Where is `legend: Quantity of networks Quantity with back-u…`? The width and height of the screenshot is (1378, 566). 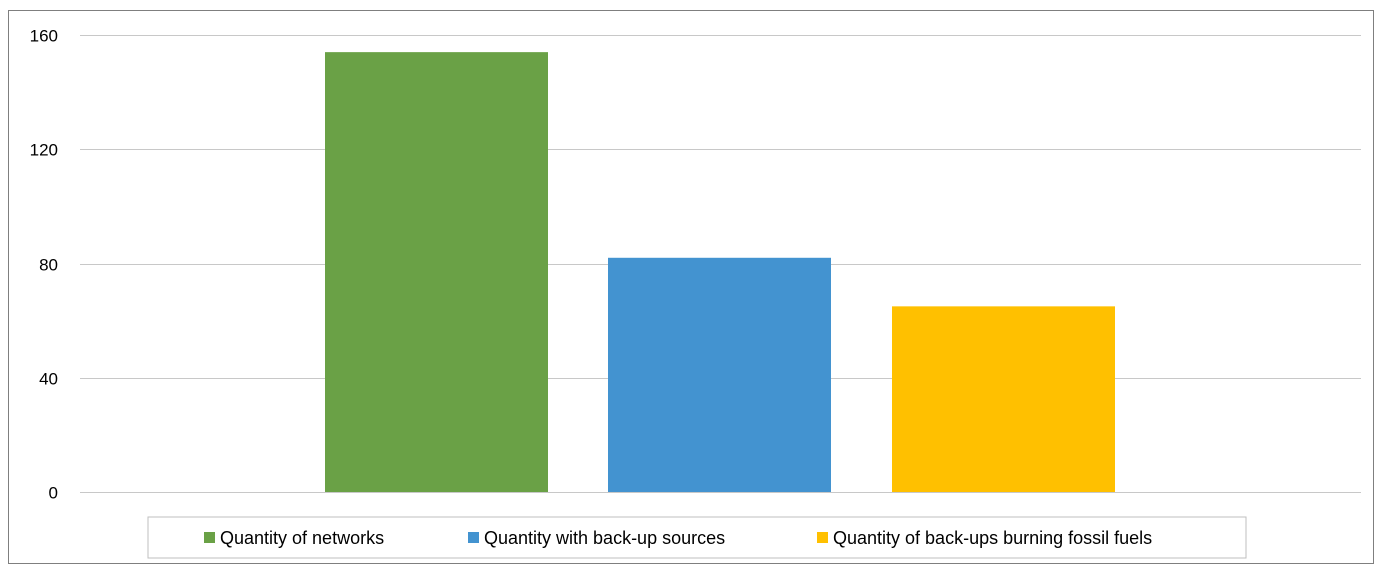
legend: Quantity of networks Quantity with back-u… is located at coordinates (697, 537).